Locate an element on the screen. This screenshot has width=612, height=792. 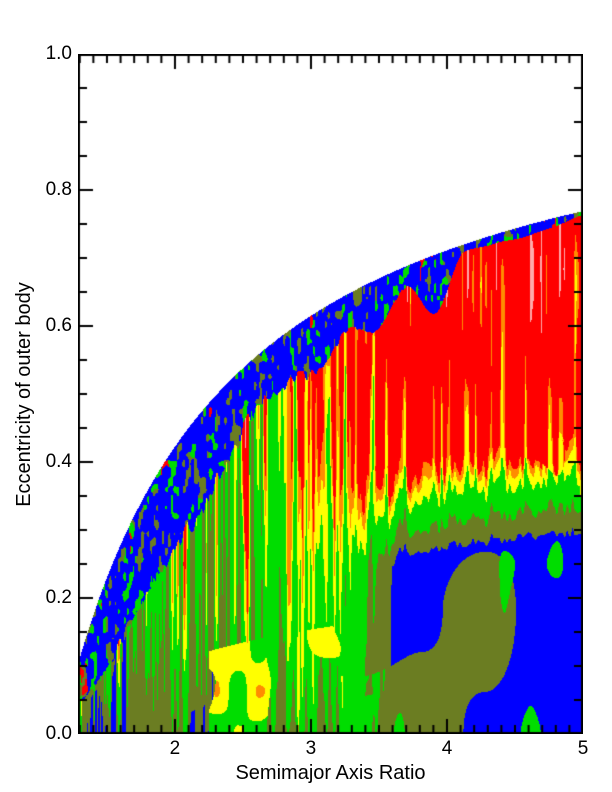
x-tick-label: 5 is located at coordinates (583, 748).